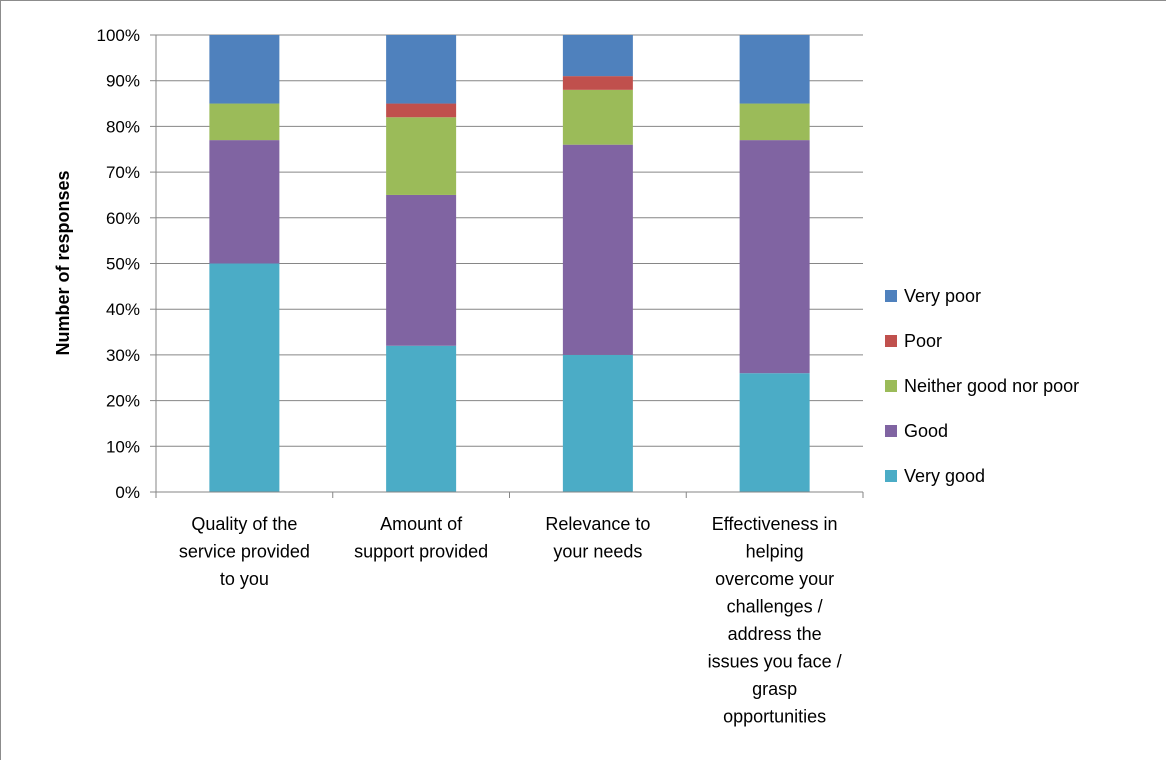 This screenshot has height=761, width=1166. I want to click on y-tick-label: 90%, so click(123, 81).